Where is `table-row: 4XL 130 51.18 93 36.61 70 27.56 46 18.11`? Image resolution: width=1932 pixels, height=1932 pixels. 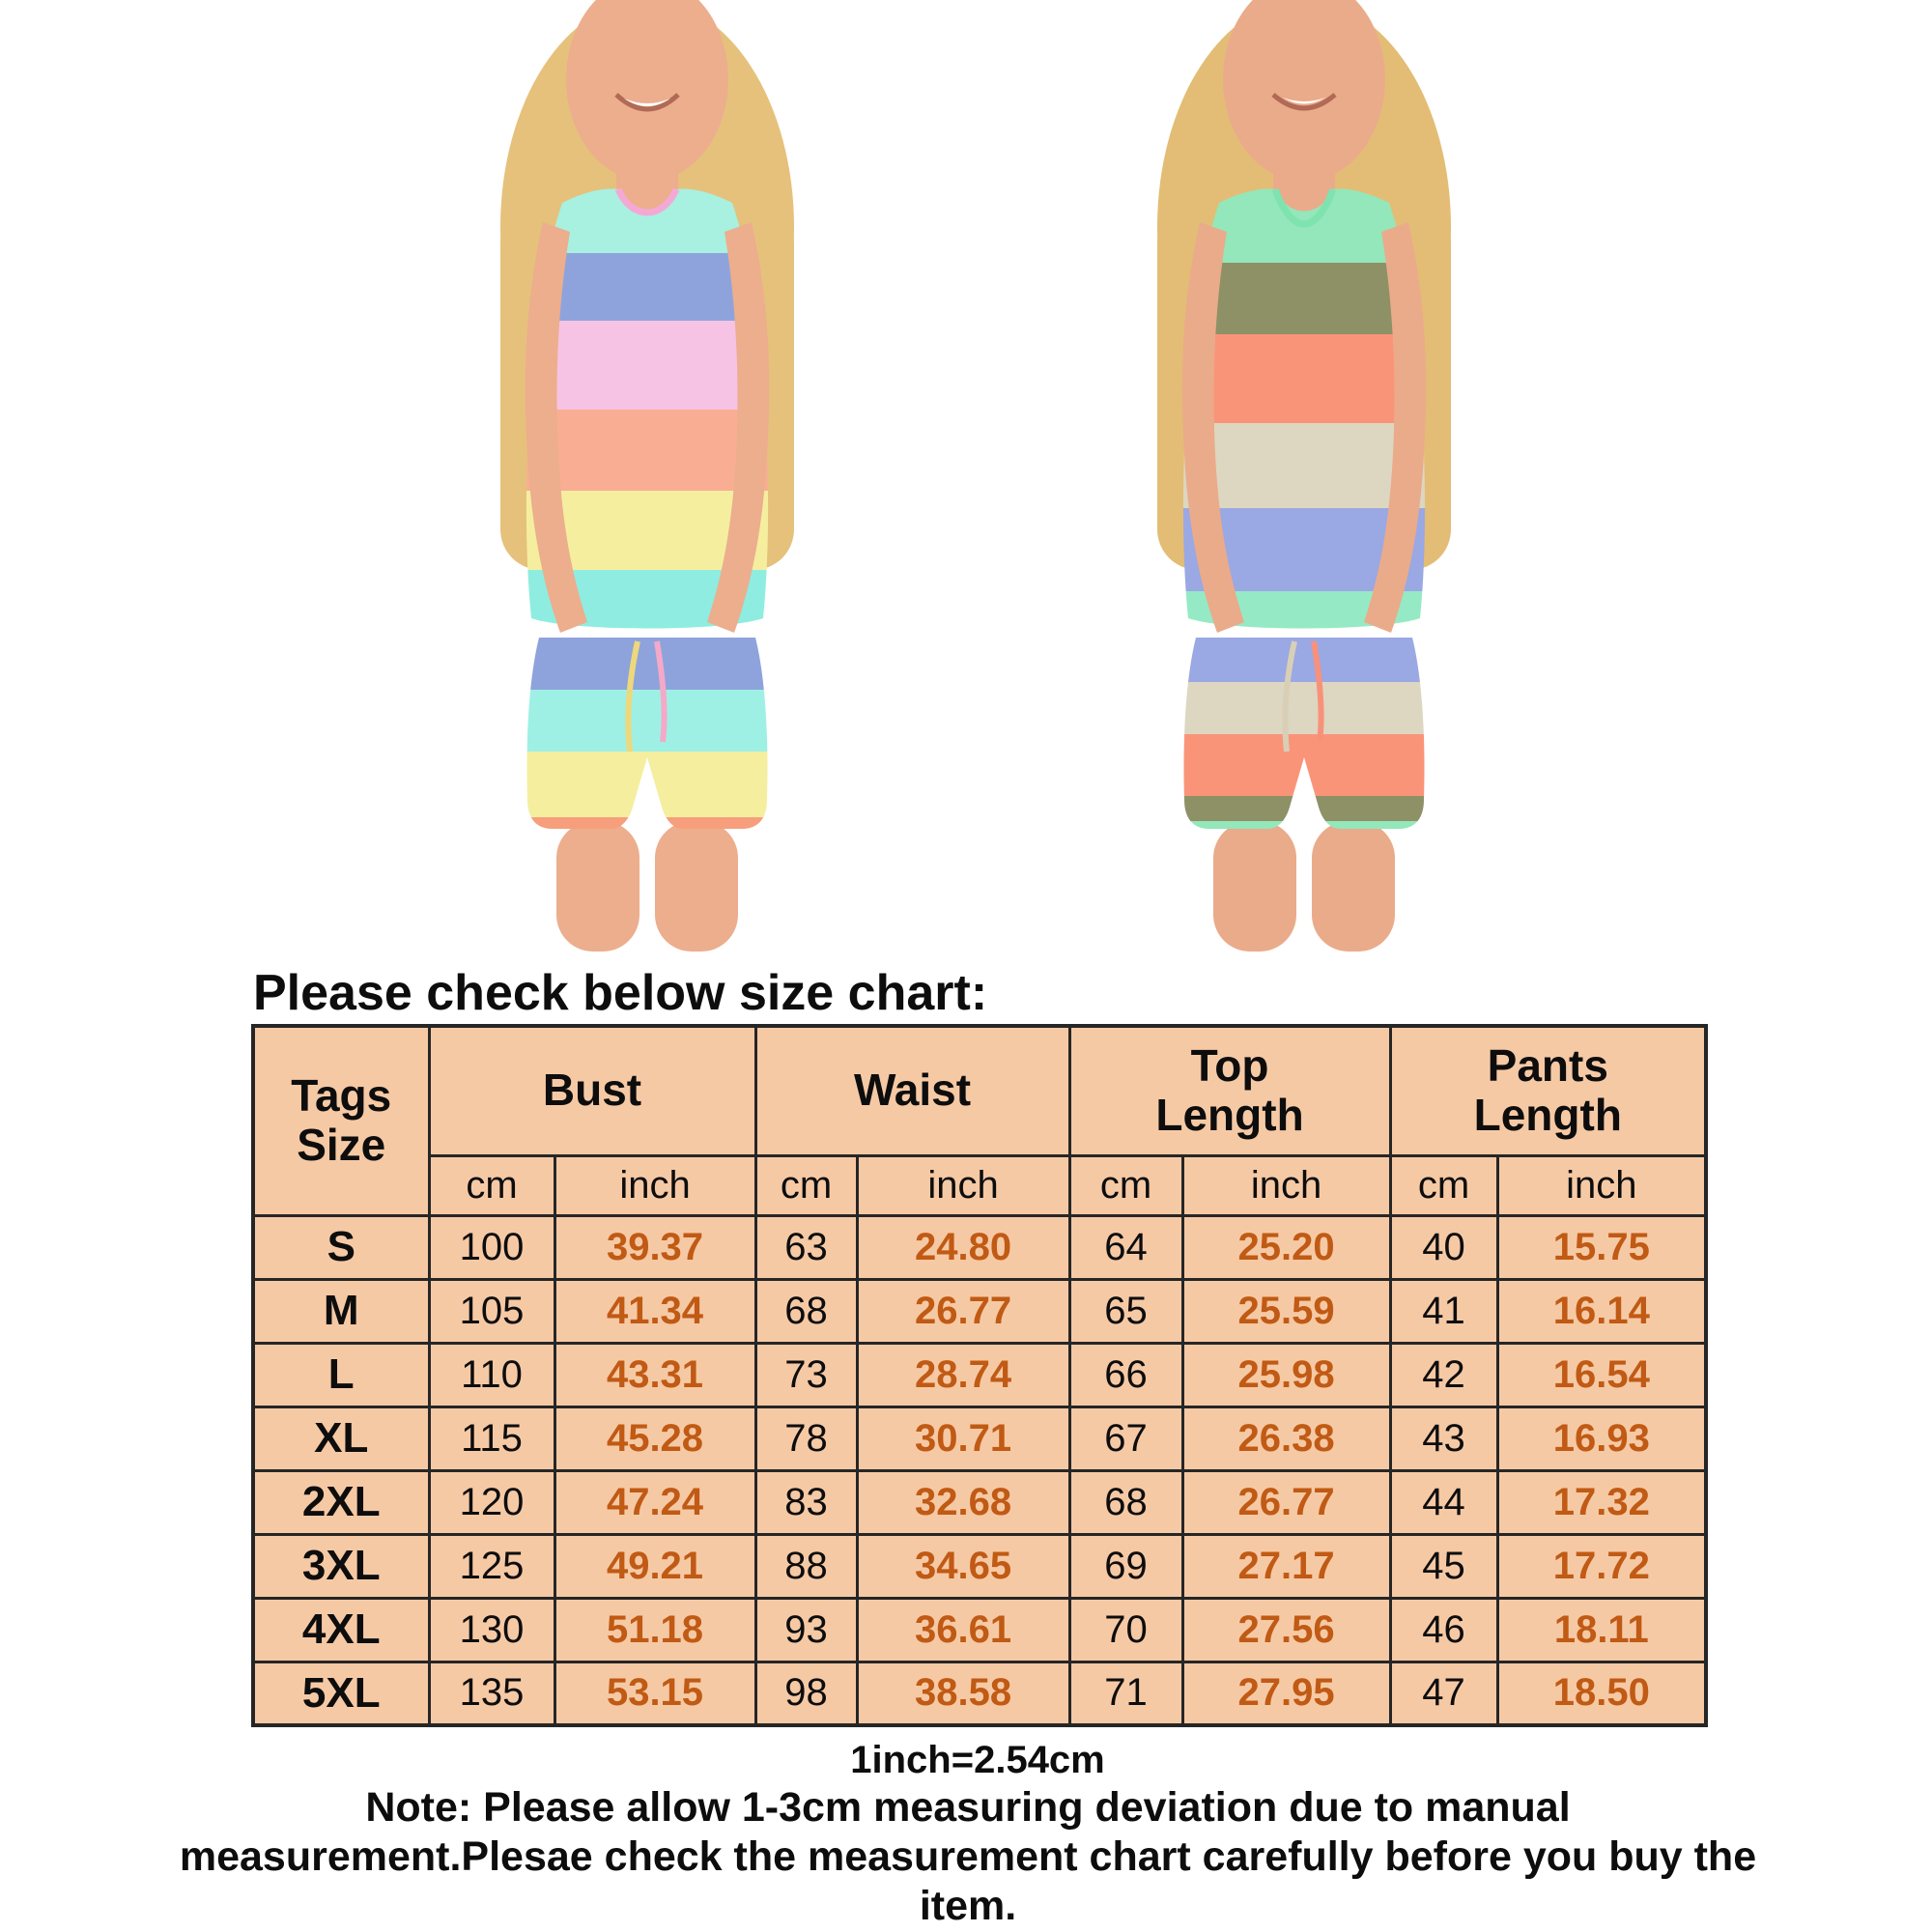 table-row: 4XL 130 51.18 93 36.61 70 27.56 46 18.11 is located at coordinates (979, 1629).